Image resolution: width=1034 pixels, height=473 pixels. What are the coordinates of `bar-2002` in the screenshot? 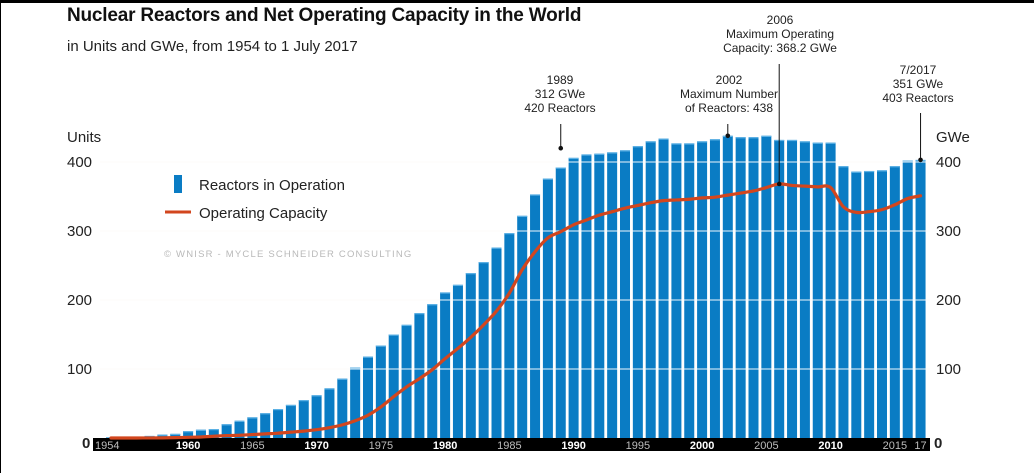 It's located at (727, 286).